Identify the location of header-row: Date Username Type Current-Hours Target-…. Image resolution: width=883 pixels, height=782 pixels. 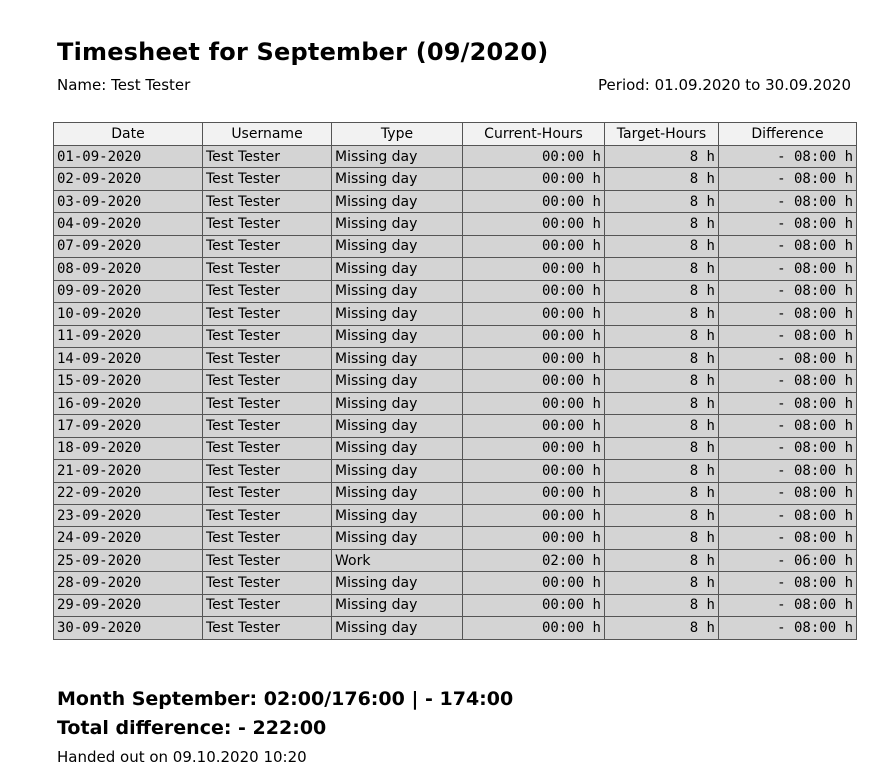
(455, 134).